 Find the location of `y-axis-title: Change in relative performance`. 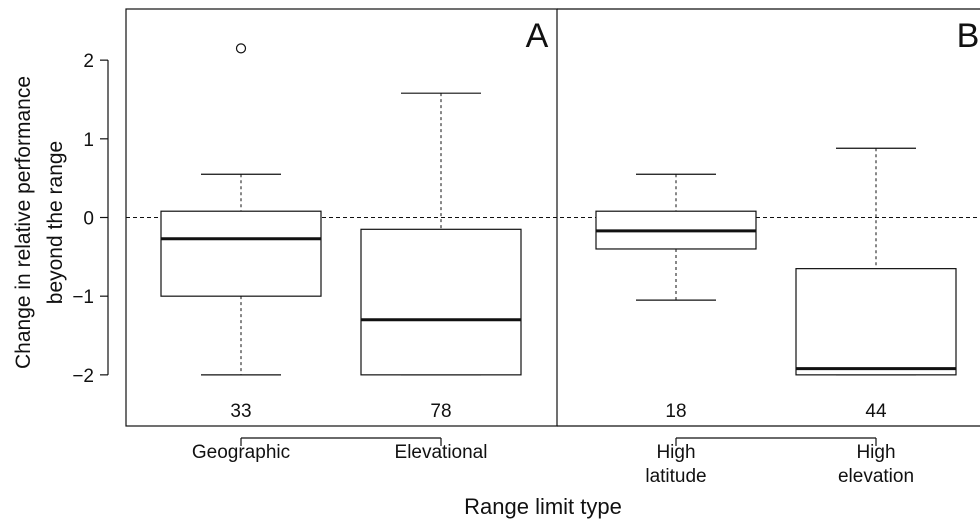

y-axis-title: Change in relative performance is located at coordinates (23, 222).